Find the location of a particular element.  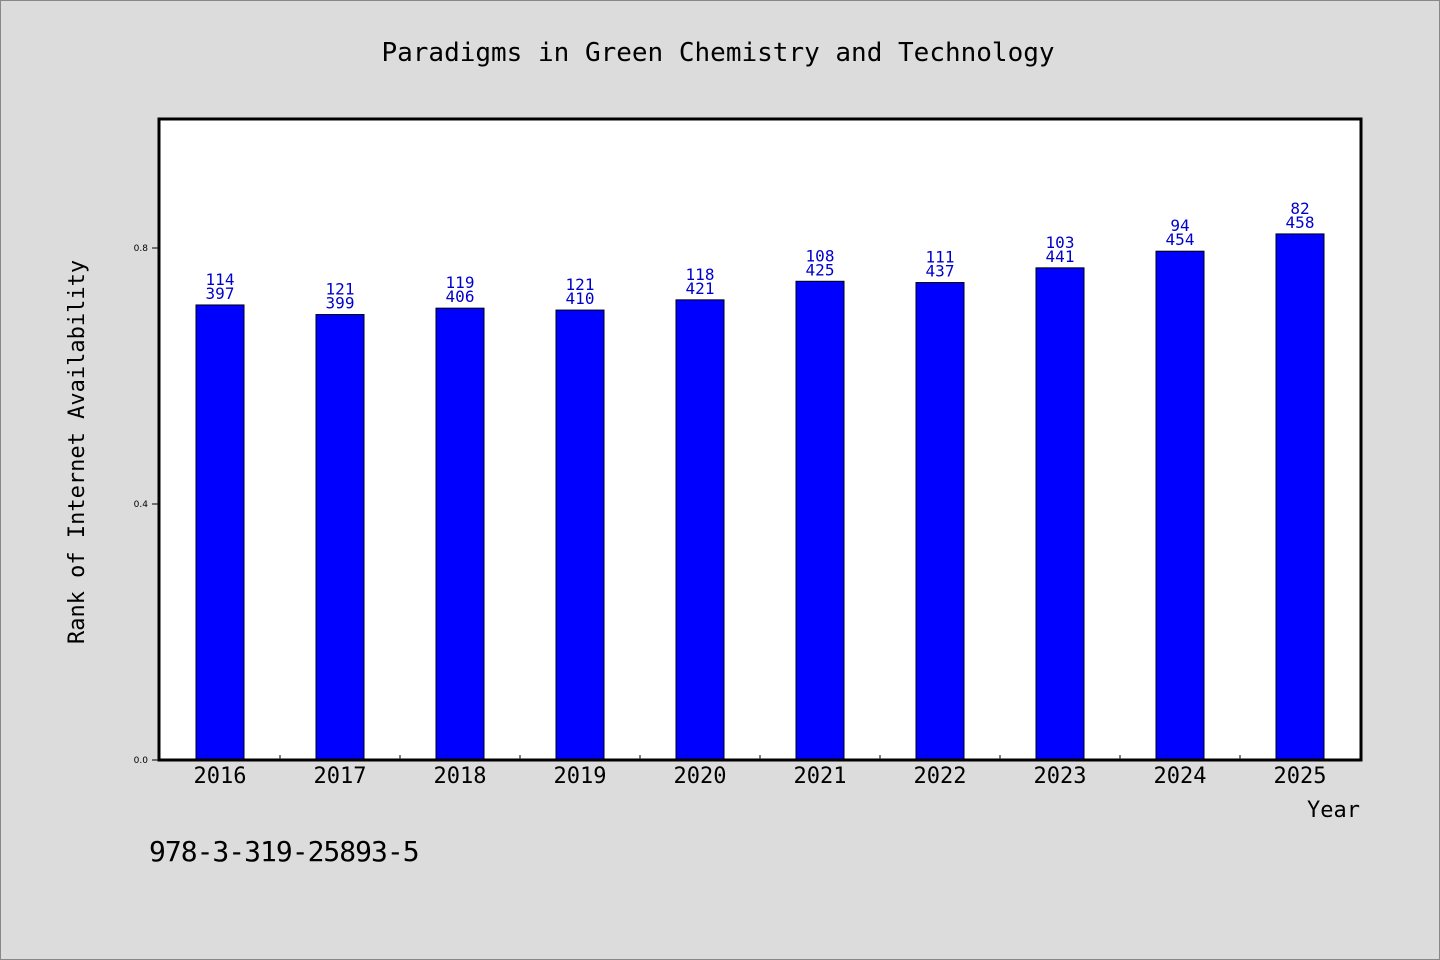

bar-label-top-2021: 108 is located at coordinates (820, 255).